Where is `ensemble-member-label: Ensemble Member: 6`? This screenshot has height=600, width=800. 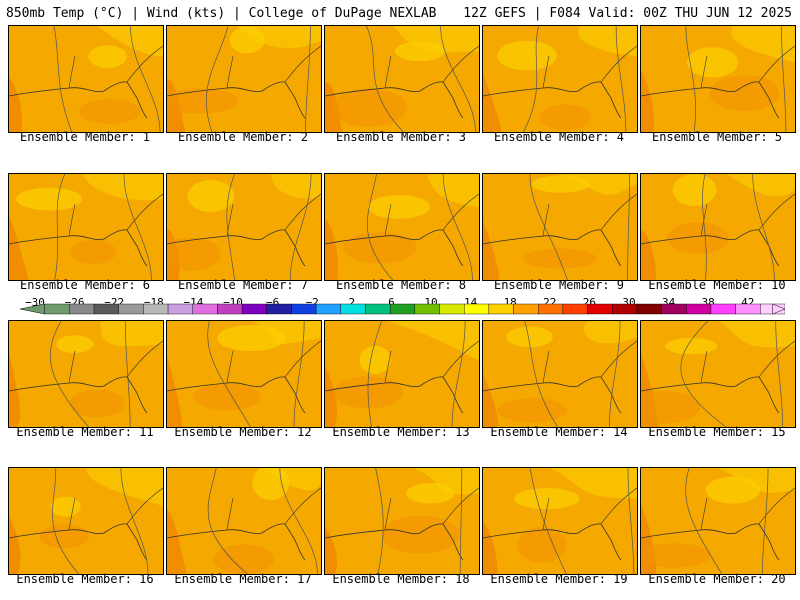
ensemble-member-label: Ensemble Member: 6 is located at coordinates (85, 285).